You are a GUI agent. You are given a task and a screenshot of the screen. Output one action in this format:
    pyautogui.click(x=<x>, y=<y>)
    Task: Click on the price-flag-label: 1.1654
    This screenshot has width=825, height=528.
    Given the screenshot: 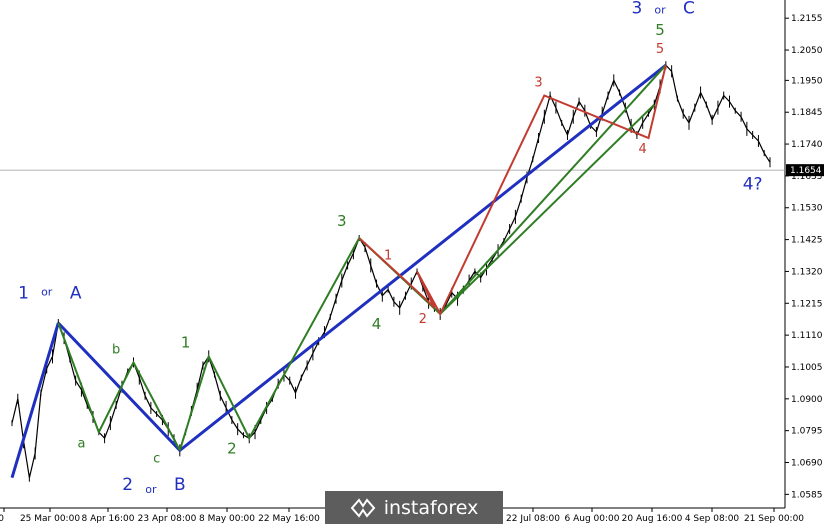 What is the action you would take?
    pyautogui.click(x=806, y=171)
    